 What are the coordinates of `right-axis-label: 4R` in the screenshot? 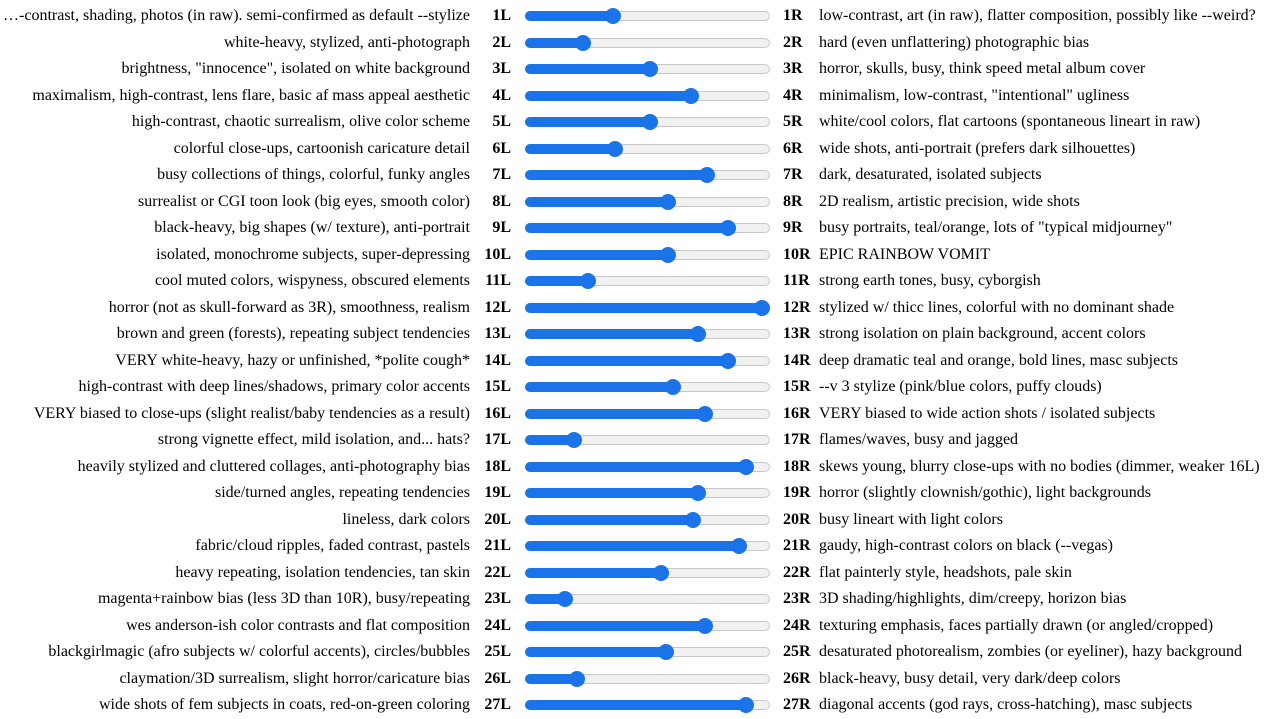 It's located at (793, 95).